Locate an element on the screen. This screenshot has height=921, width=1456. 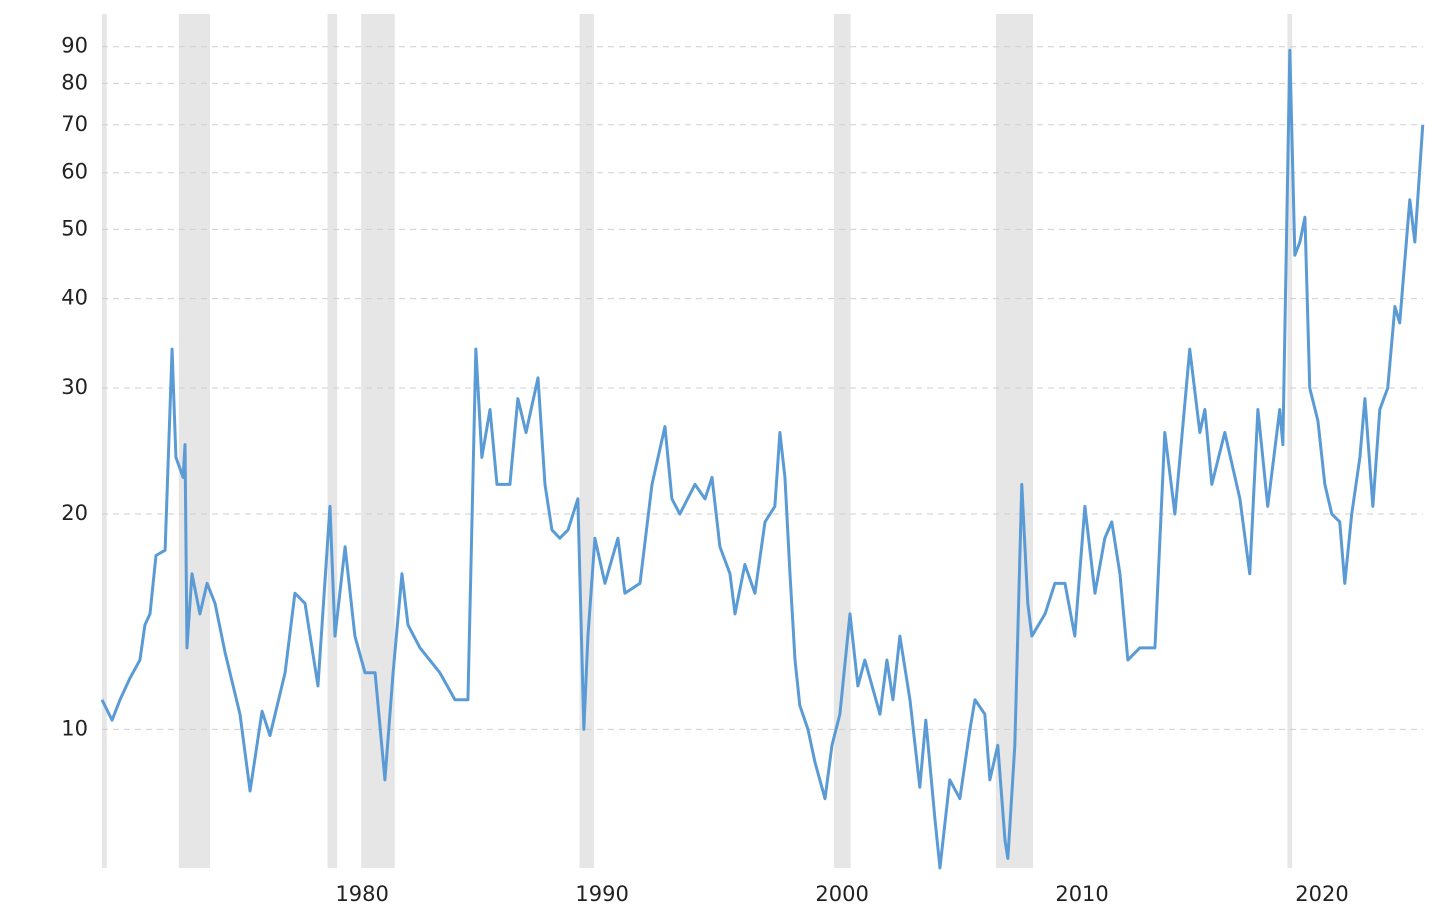
y-tick-label: 90 is located at coordinates (74, 46).